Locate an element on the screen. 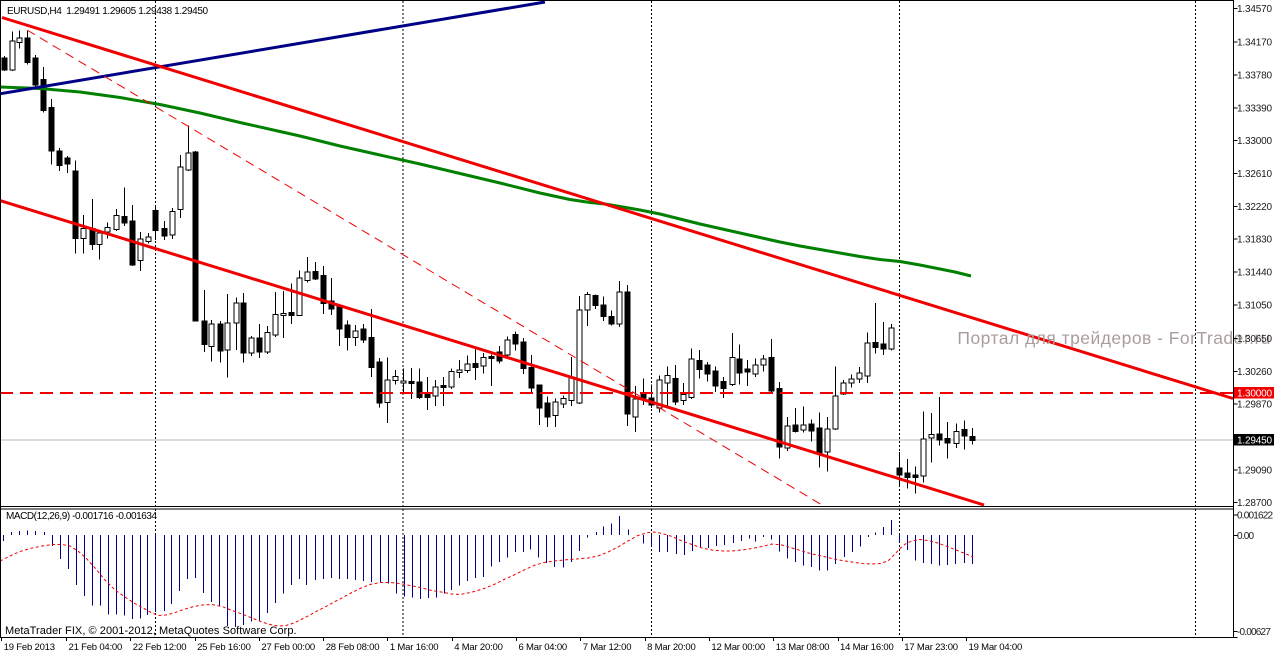 This screenshot has height=655, width=1274. svg-text: 1.33780 is located at coordinates (1254, 76).